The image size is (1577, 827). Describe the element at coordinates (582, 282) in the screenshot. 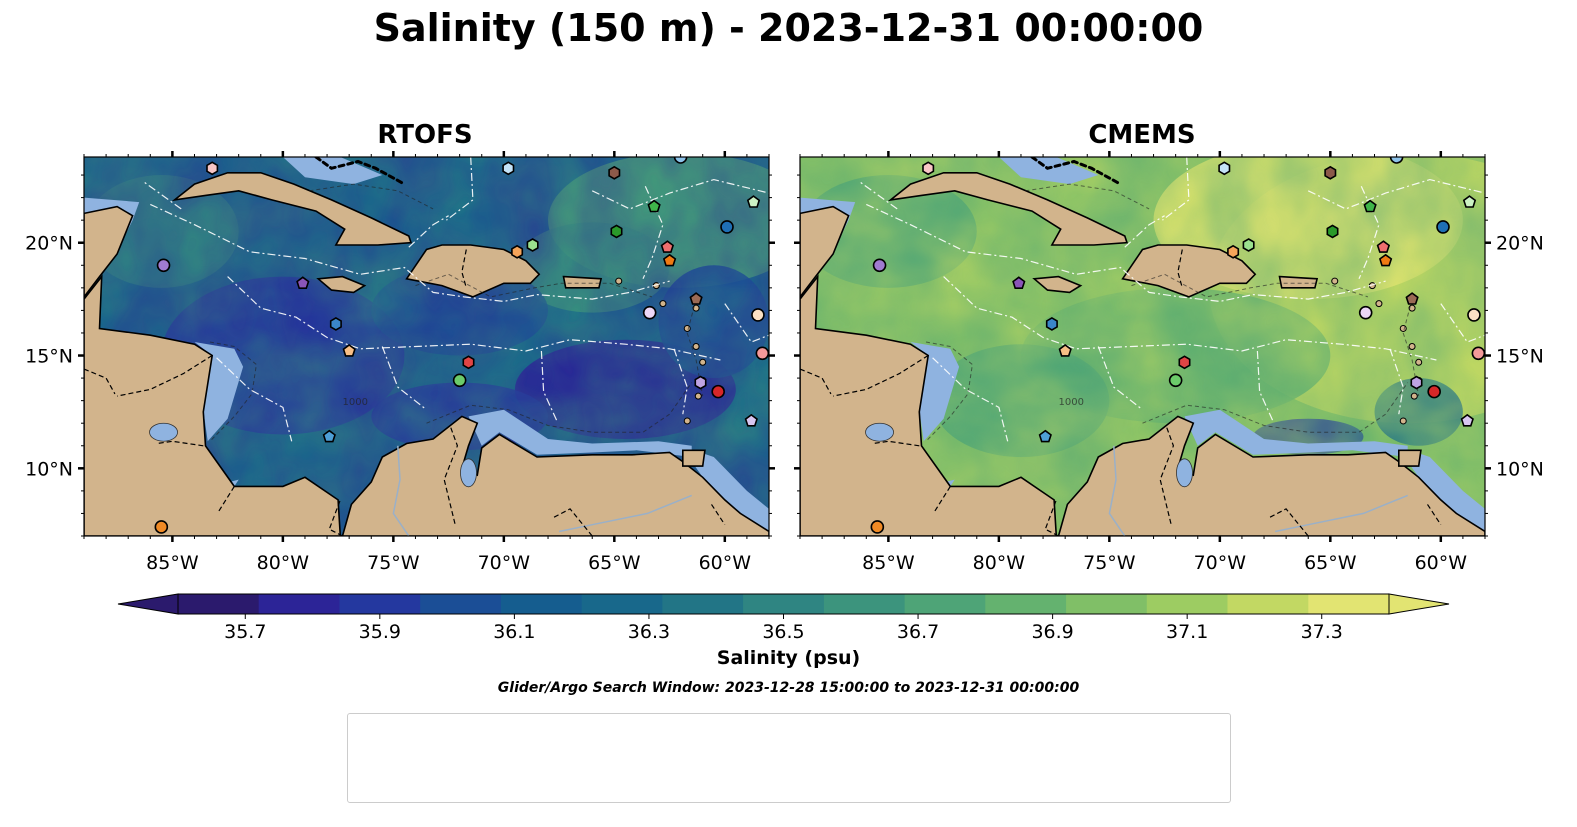

I see `land-puertoRico` at that location.